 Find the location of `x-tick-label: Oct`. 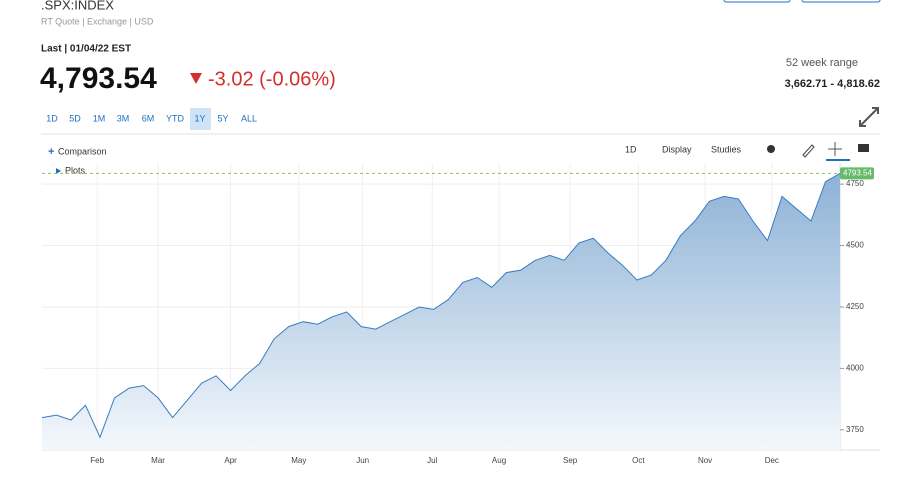

x-tick-label: Oct is located at coordinates (638, 460).